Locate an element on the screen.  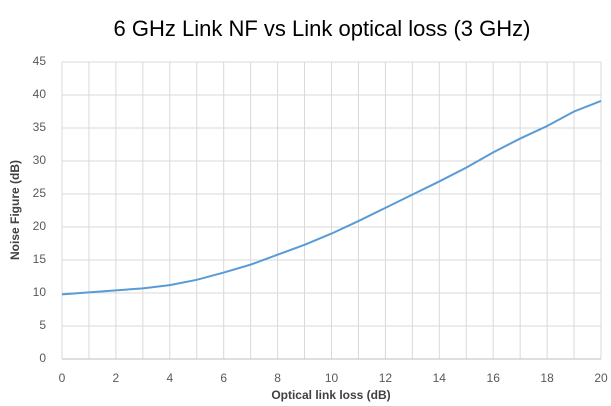
y-tick-label: 5 is located at coordinates (42, 325).